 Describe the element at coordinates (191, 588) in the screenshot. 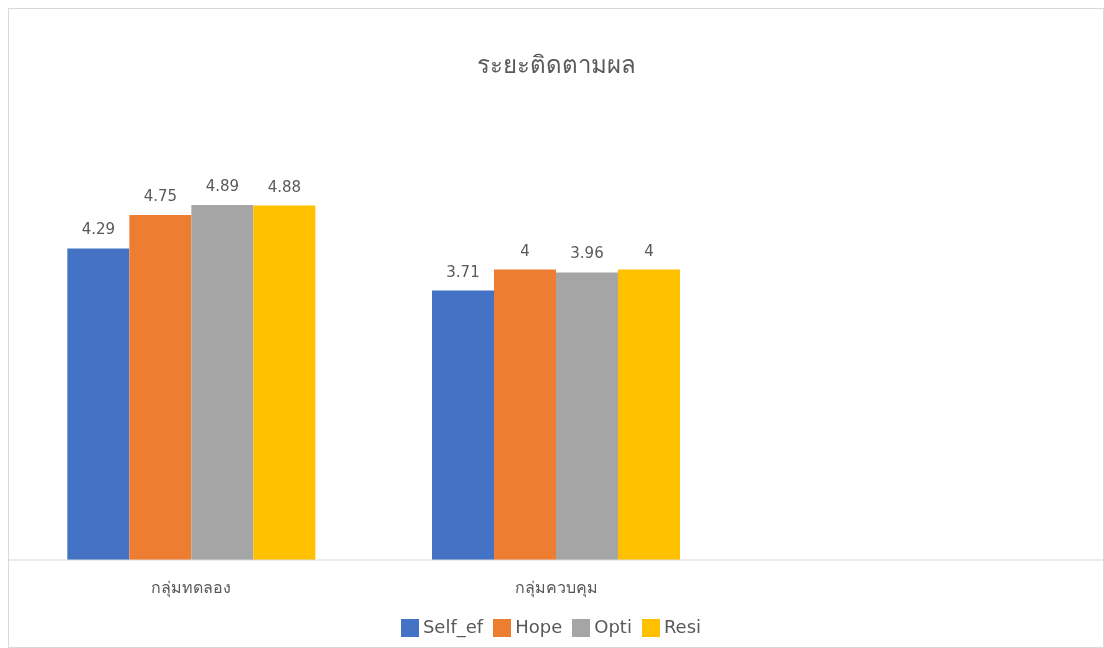

I see `x-tick-label: กลุ่มทดลอง` at that location.